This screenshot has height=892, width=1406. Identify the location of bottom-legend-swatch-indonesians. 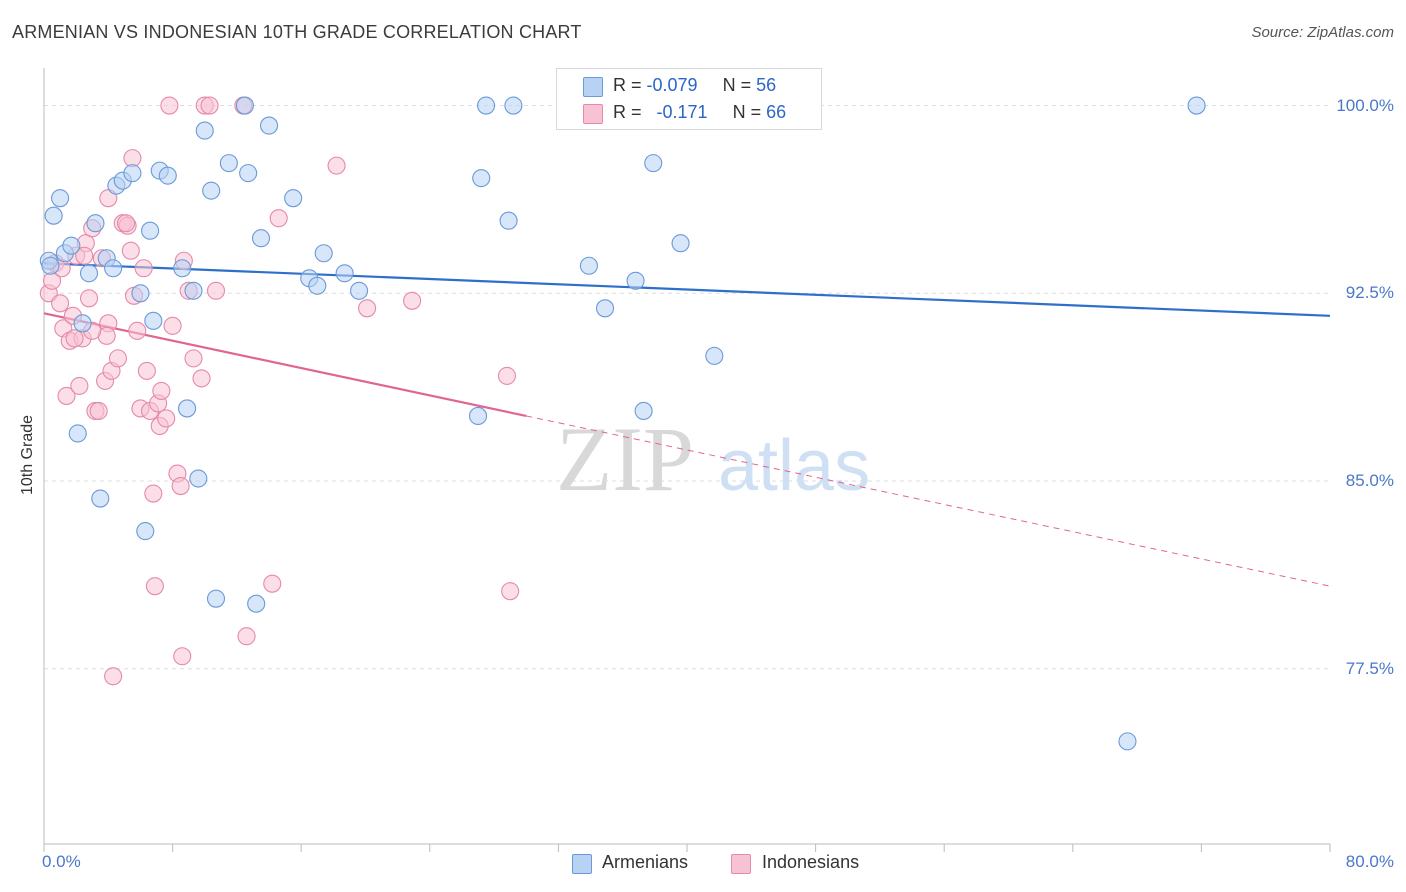
(741, 864).